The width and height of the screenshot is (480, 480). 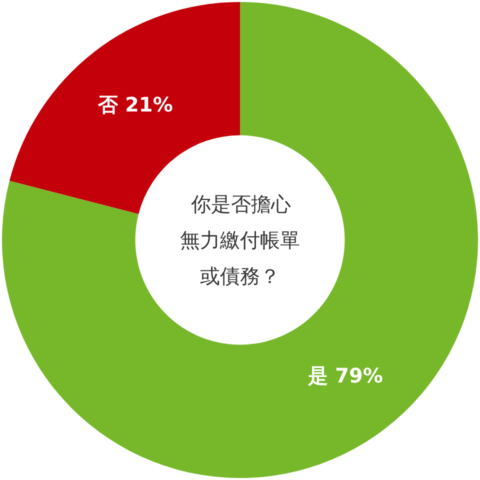 I want to click on text: 無力繳付帳單, so click(x=240, y=240).